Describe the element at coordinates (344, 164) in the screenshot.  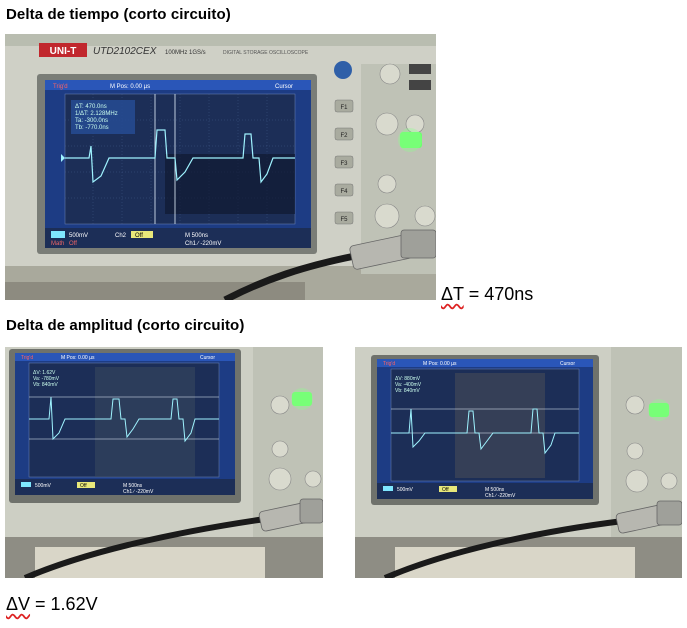
I see `f3-button: F3` at that location.